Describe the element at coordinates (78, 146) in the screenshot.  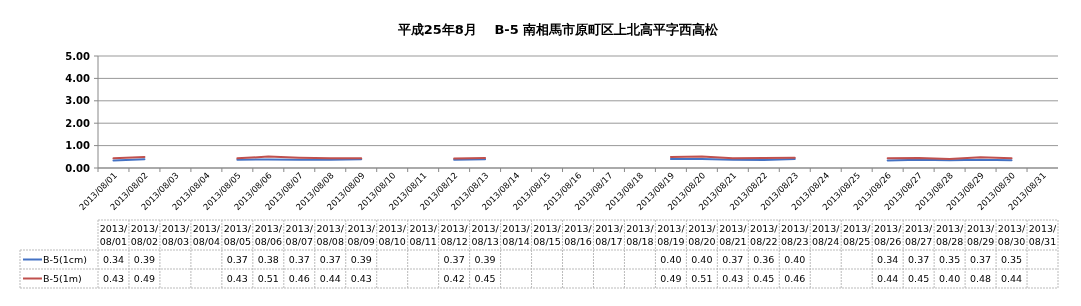
I see `y-tick-label: 1.00` at that location.